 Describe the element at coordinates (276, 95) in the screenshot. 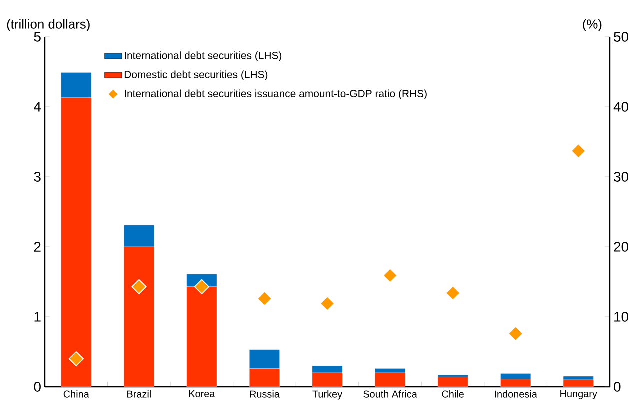

I see `legend-label: International debt securities issuance amount-to-GDP ratio (RHS)` at that location.